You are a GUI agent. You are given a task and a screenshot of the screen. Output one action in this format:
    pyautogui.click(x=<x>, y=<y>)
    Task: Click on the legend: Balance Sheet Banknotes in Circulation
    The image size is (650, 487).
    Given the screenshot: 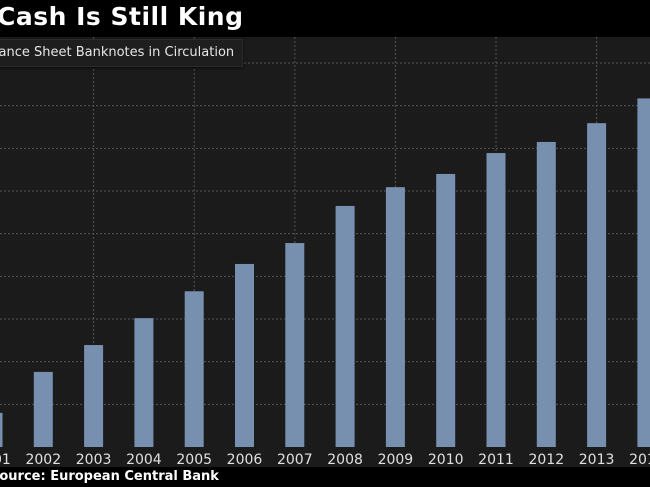 What is the action you would take?
    pyautogui.click(x=122, y=53)
    